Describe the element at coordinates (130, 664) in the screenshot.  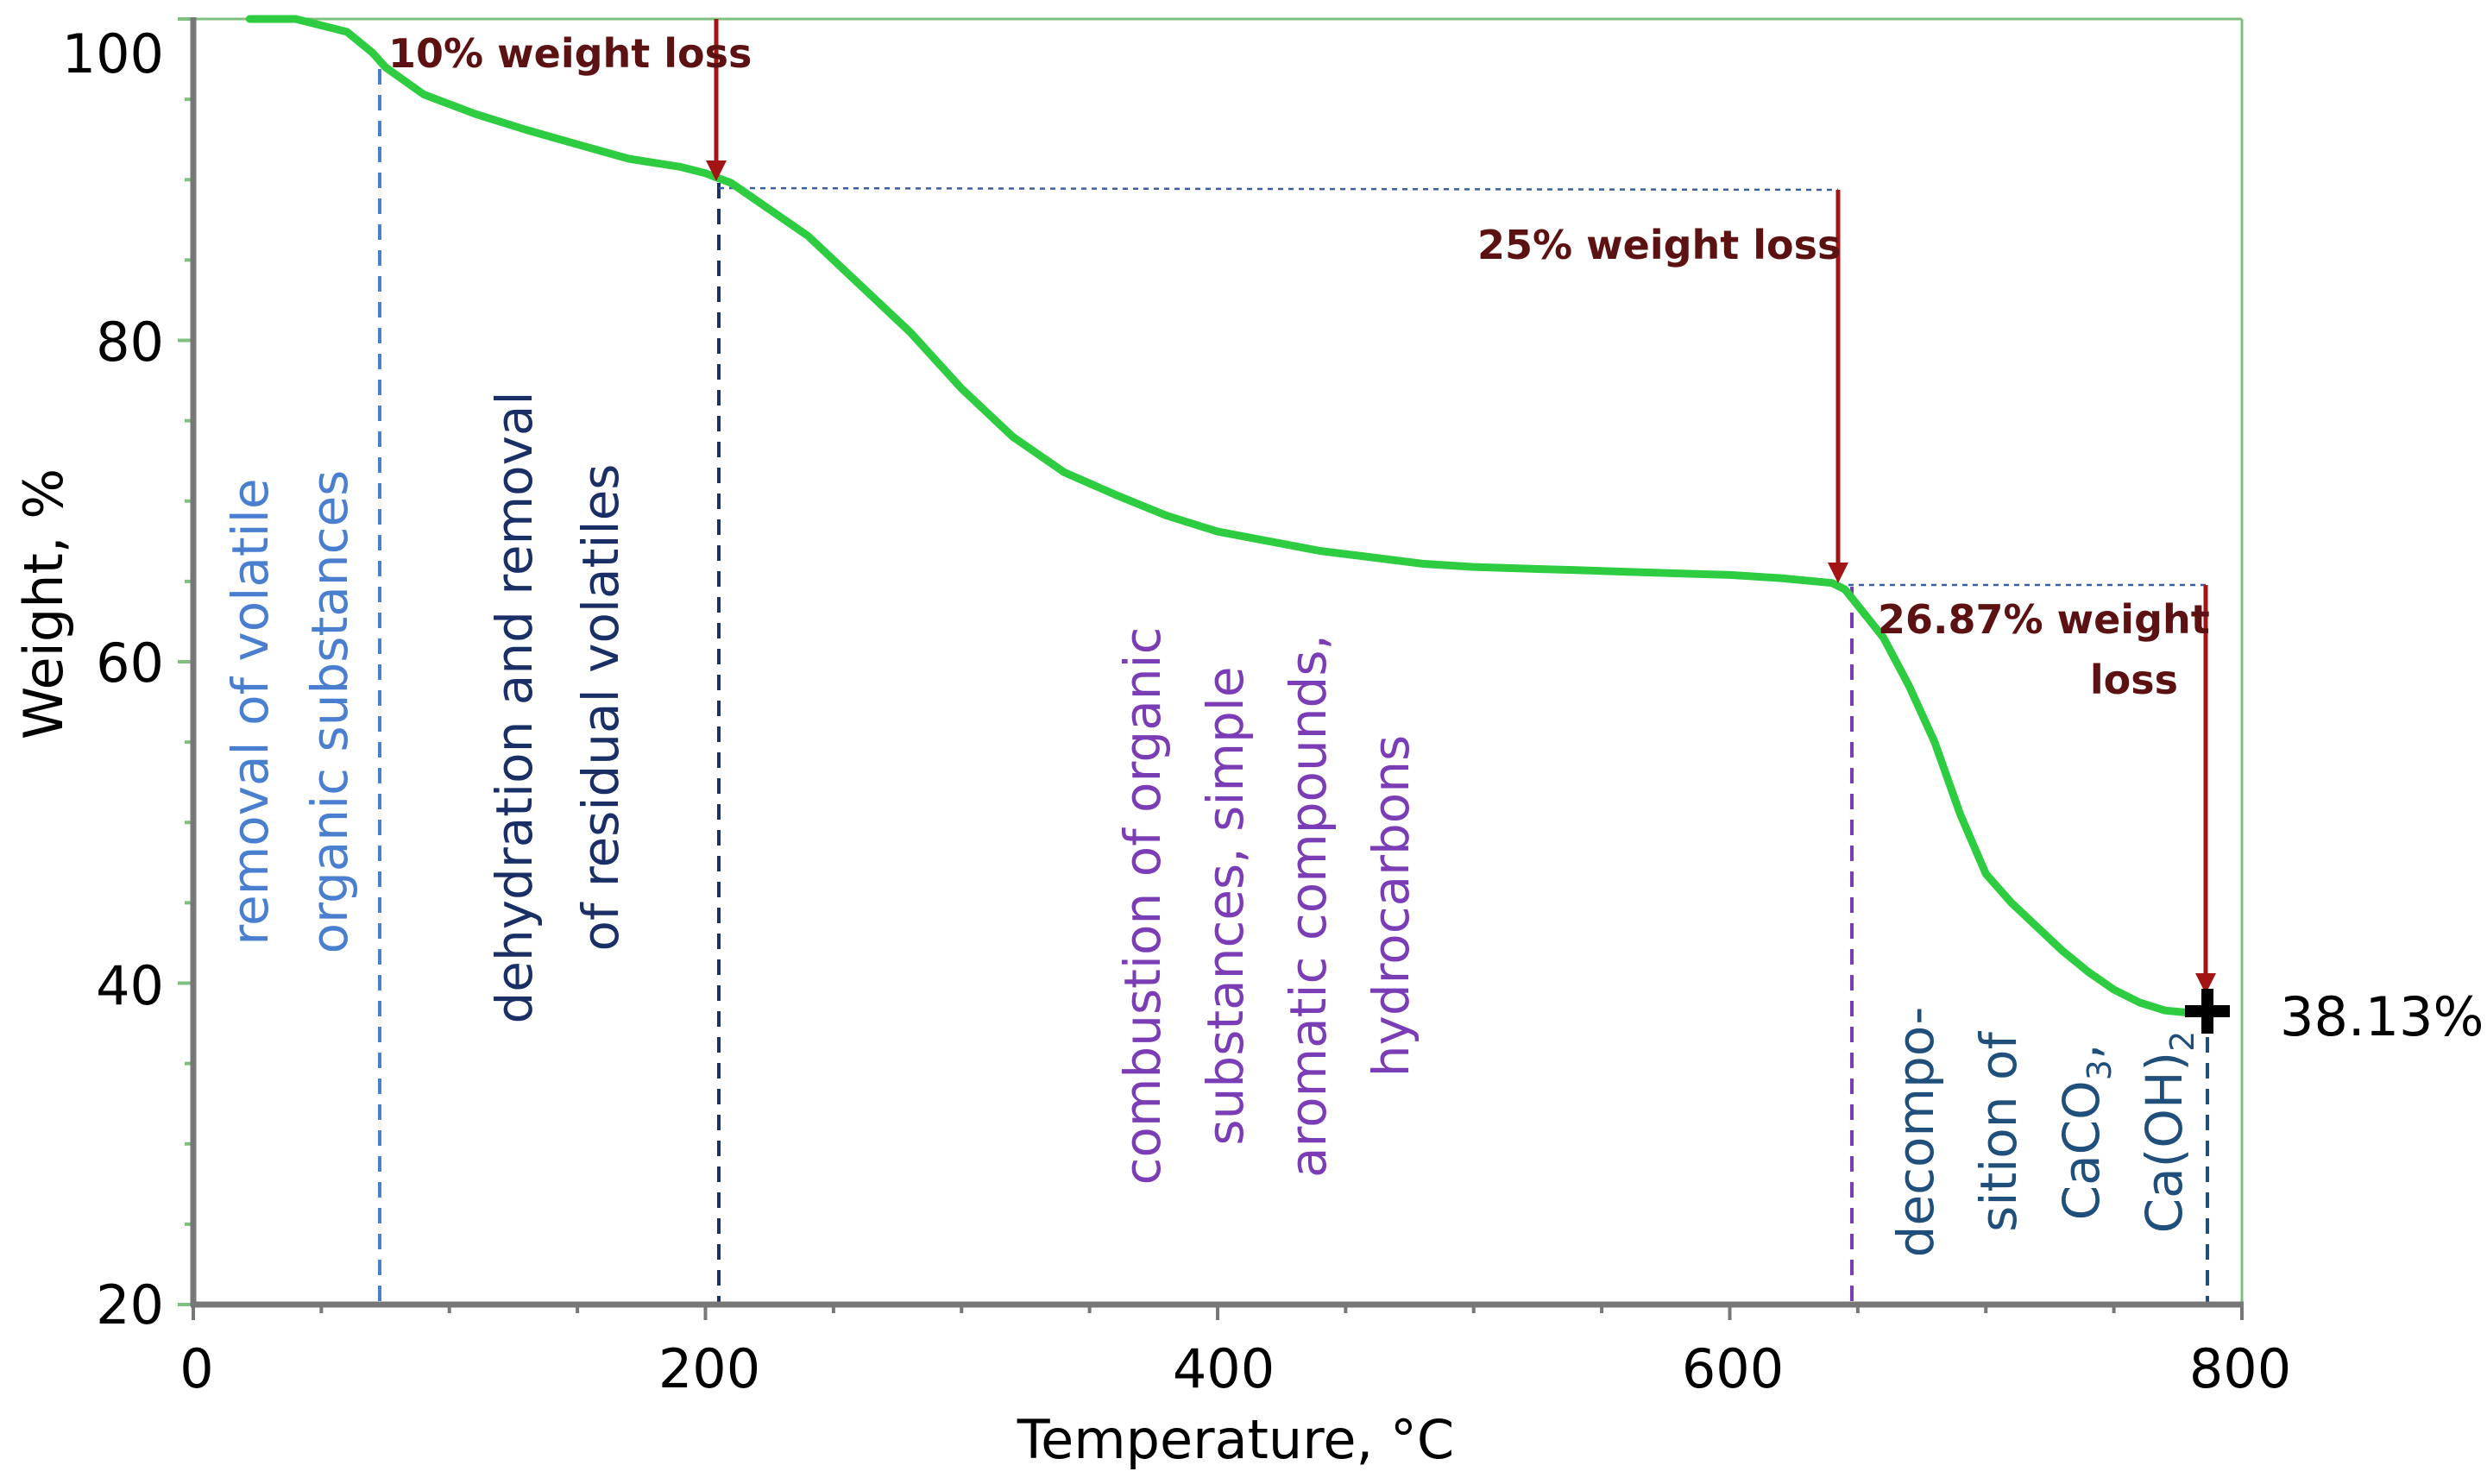
I see `y-tick-label: 60` at that location.